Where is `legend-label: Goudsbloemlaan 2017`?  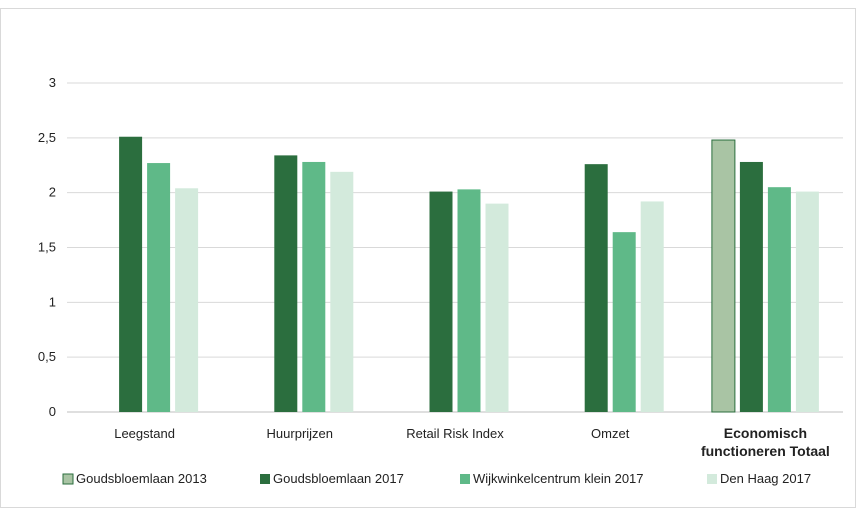
legend-label: Goudsbloemlaan 2017 is located at coordinates (338, 478).